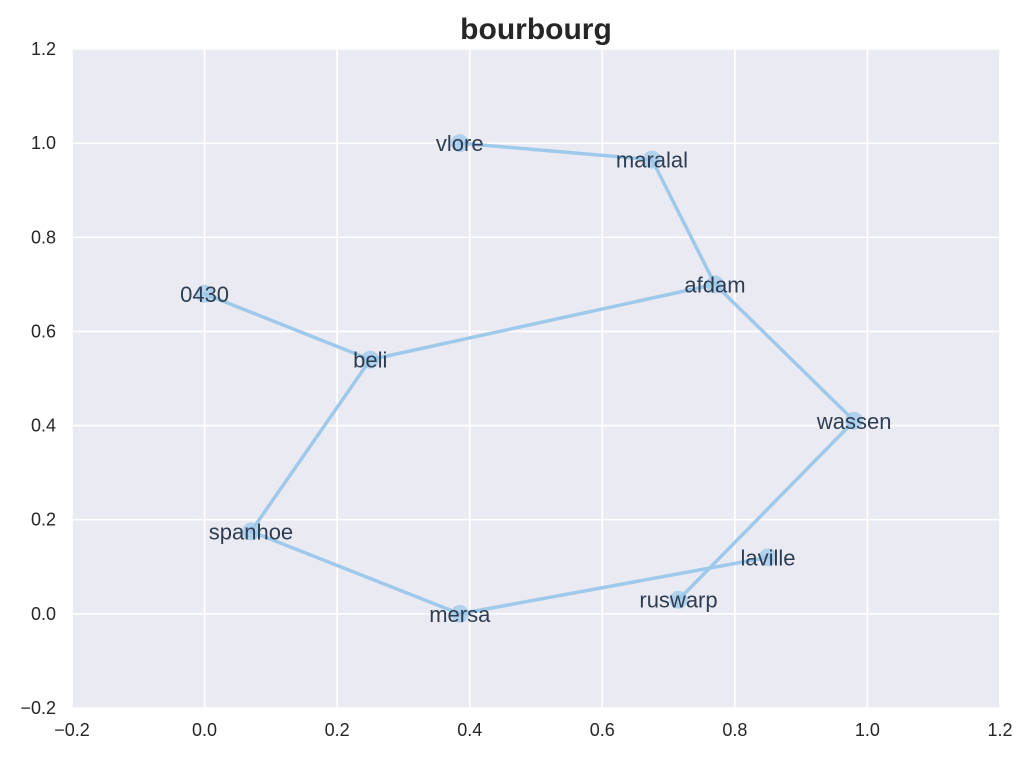 Image resolution: width=1030 pixels, height=758 pixels. I want to click on x-axis-ticks: −0.2 0.0 0.2 0.4 0.6 0.8 1.0 1.2, so click(533, 730).